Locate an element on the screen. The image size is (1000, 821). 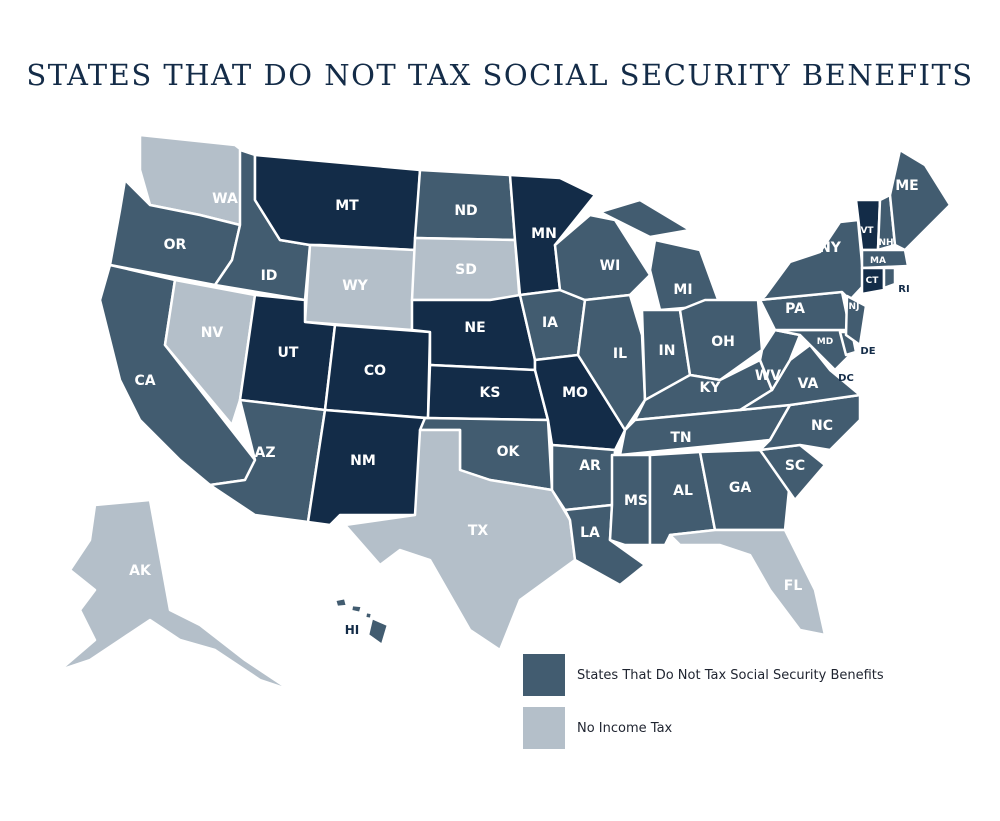
label-NC: NC is located at coordinates (822, 426).